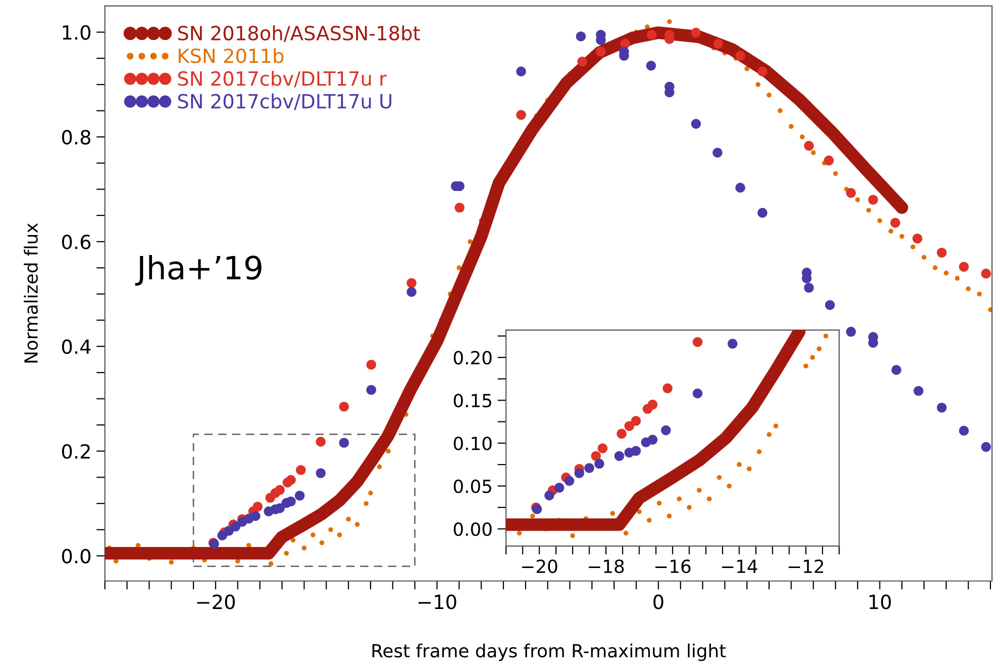 This screenshot has height=664, width=999. Describe the element at coordinates (549, 653) in the screenshot. I see `x-axis-title: Rest frame days from R-maximum light` at that location.